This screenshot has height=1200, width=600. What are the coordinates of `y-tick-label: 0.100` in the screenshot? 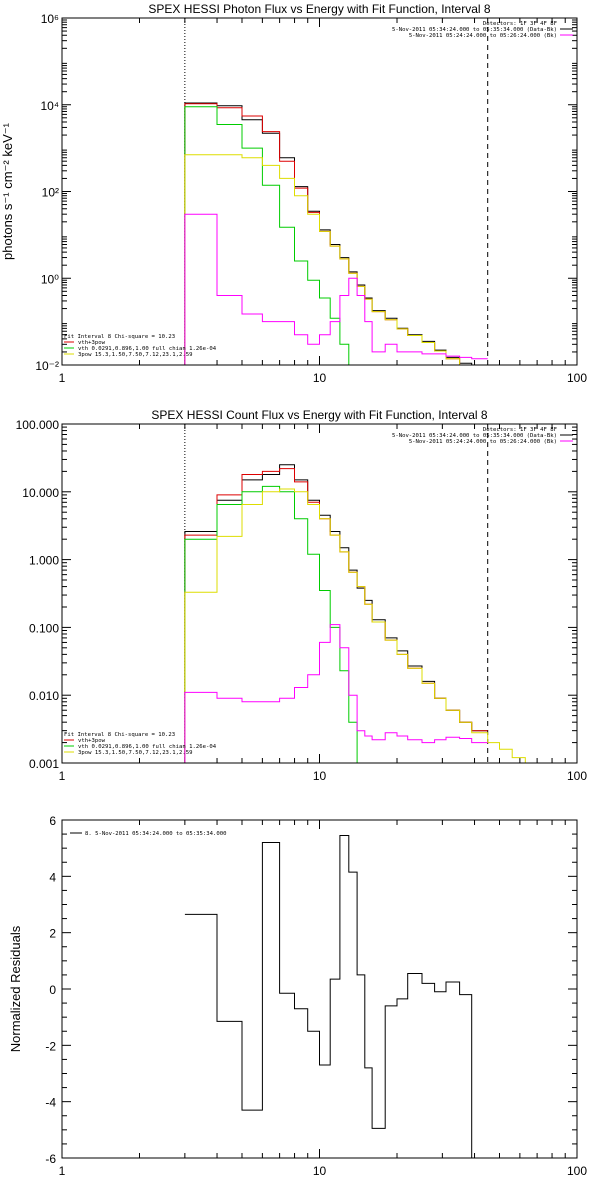 It's located at (44, 628).